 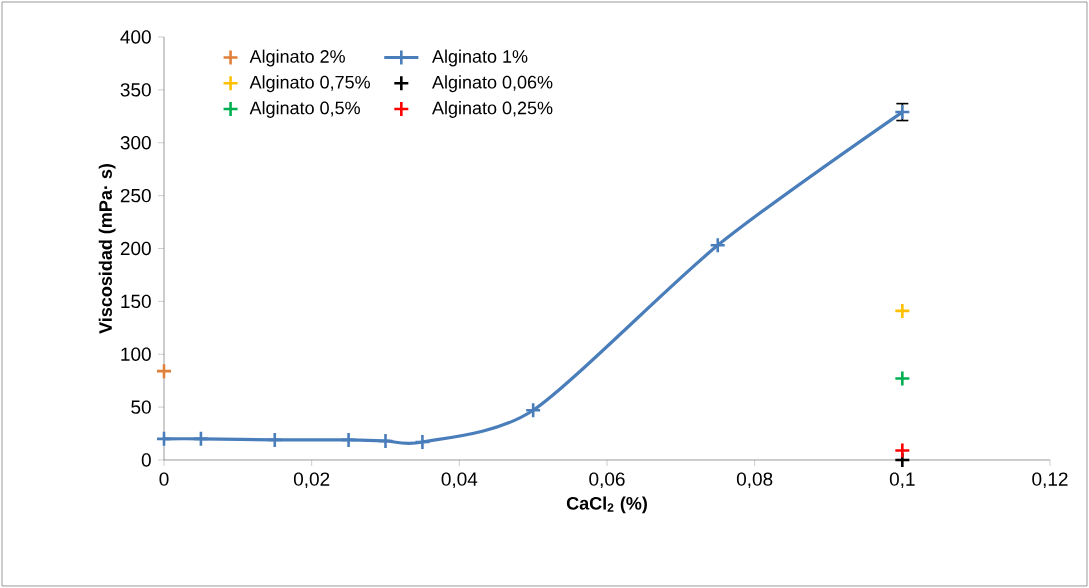 What do you see at coordinates (492, 84) in the screenshot?
I see `legend-label: Alginato 0,06%` at bounding box center [492, 84].